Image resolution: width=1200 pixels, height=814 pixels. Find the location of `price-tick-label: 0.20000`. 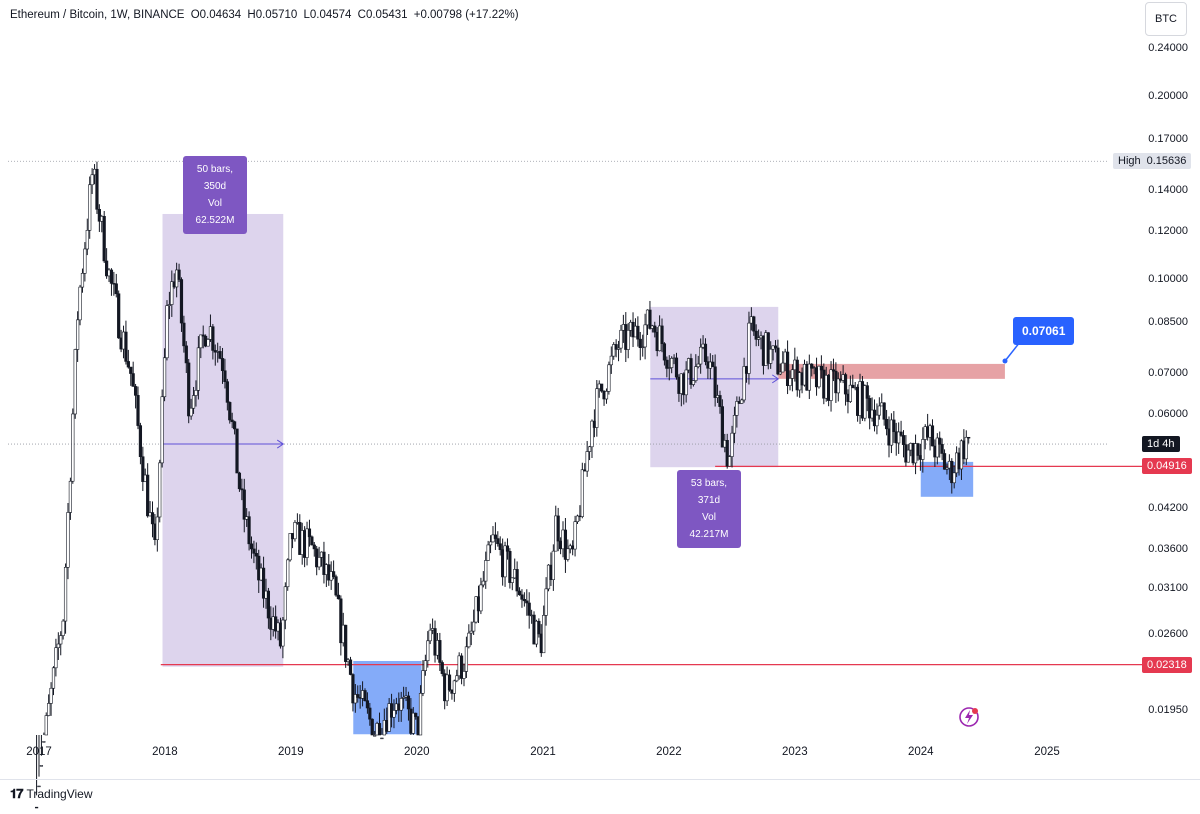

price-tick-label: 0.20000 is located at coordinates (1168, 96).